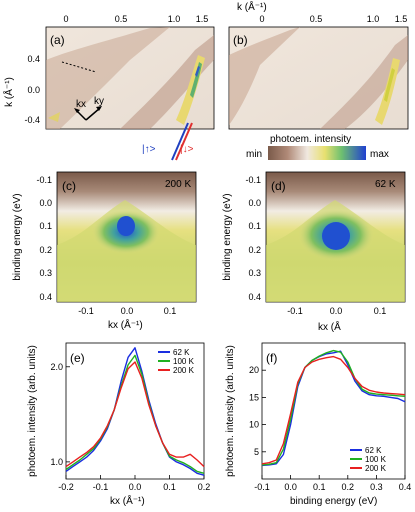 This screenshot has width=415, height=512. What do you see at coordinates (385, 184) in the screenshot?
I see `temp-d-label: 62 K` at bounding box center [385, 184].